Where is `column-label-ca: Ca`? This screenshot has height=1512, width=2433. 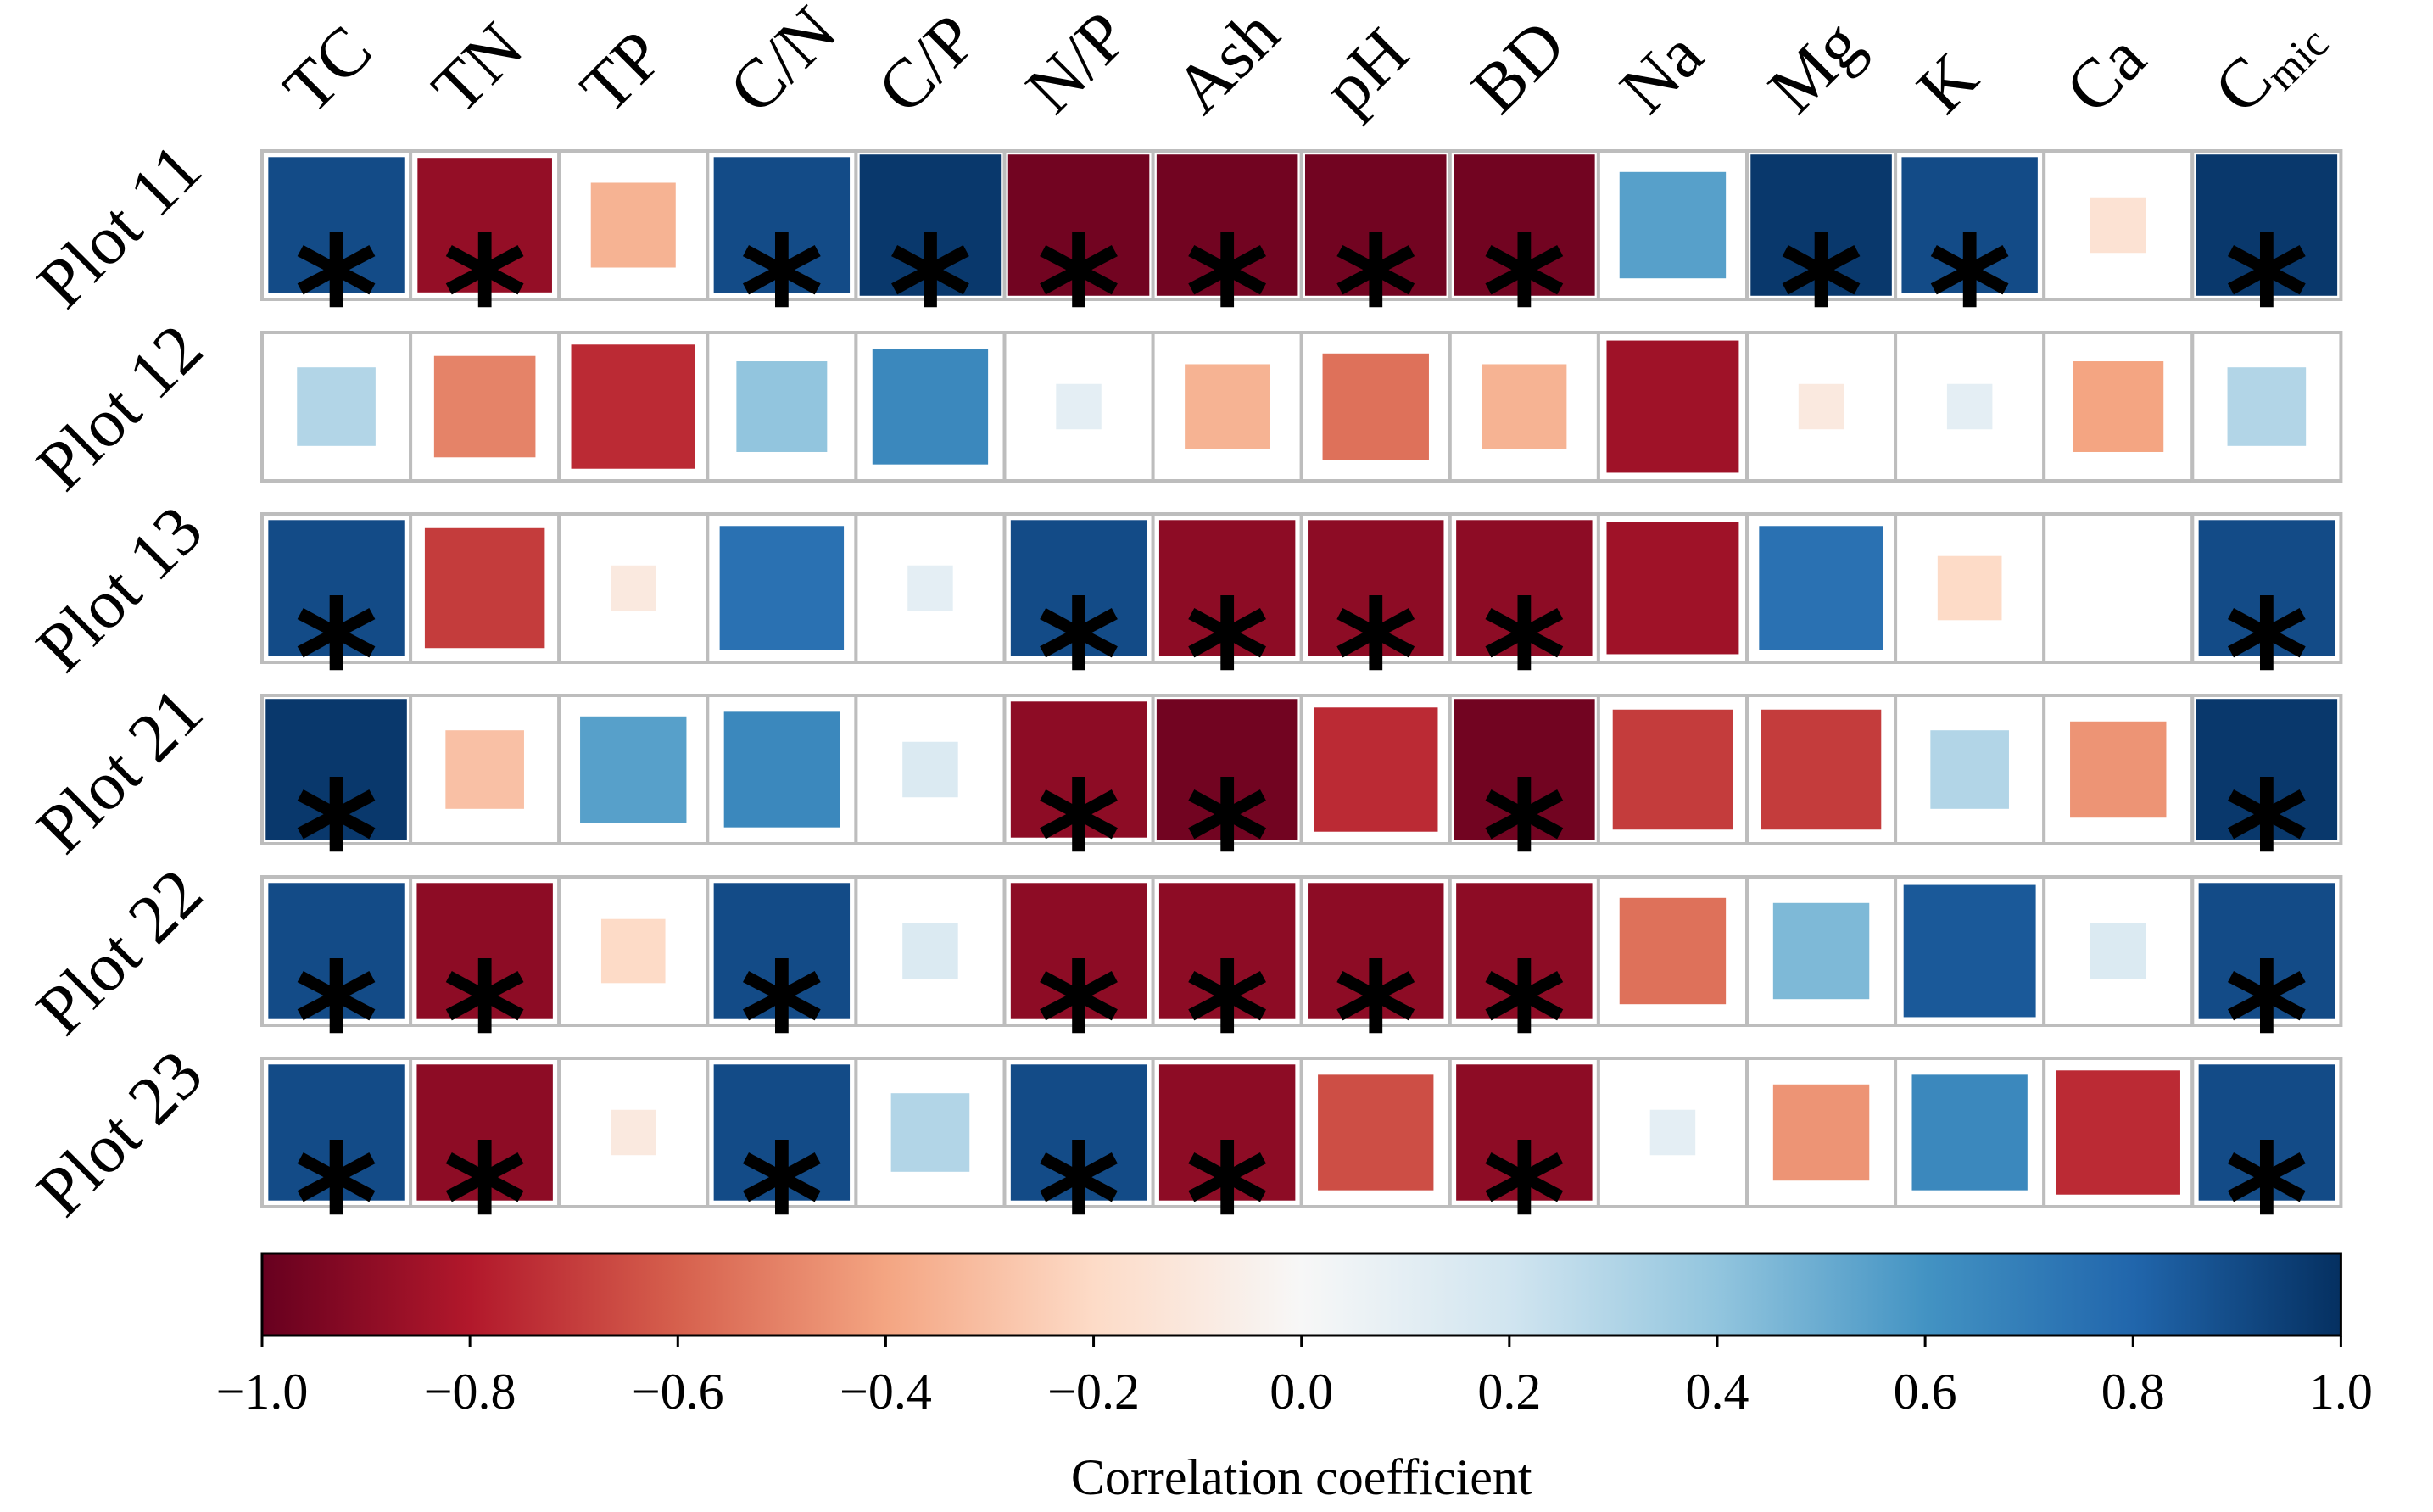 column-label-ca: Ca is located at coordinates (2105, 73).